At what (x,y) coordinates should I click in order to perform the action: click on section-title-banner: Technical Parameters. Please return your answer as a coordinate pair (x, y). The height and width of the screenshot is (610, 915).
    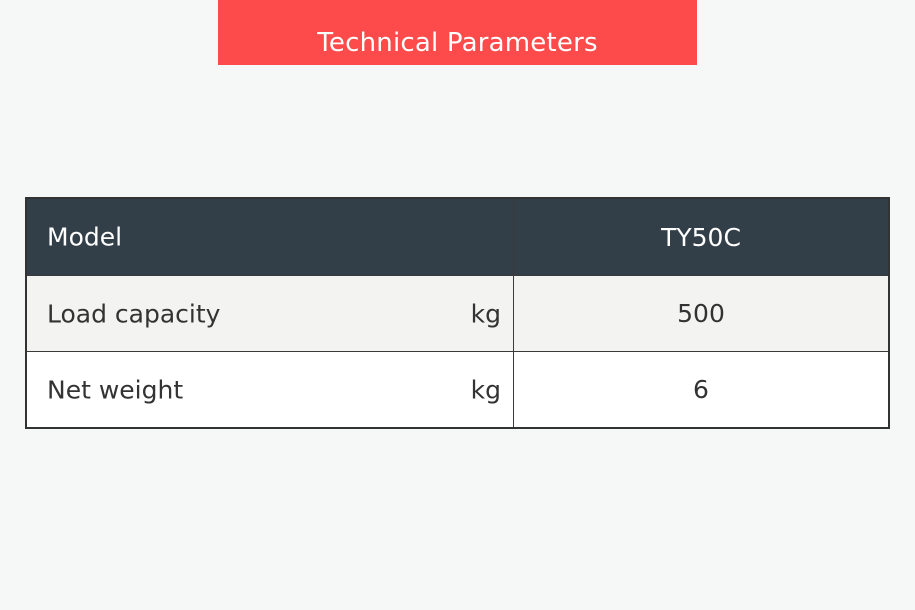
    Looking at the image, I should click on (457, 32).